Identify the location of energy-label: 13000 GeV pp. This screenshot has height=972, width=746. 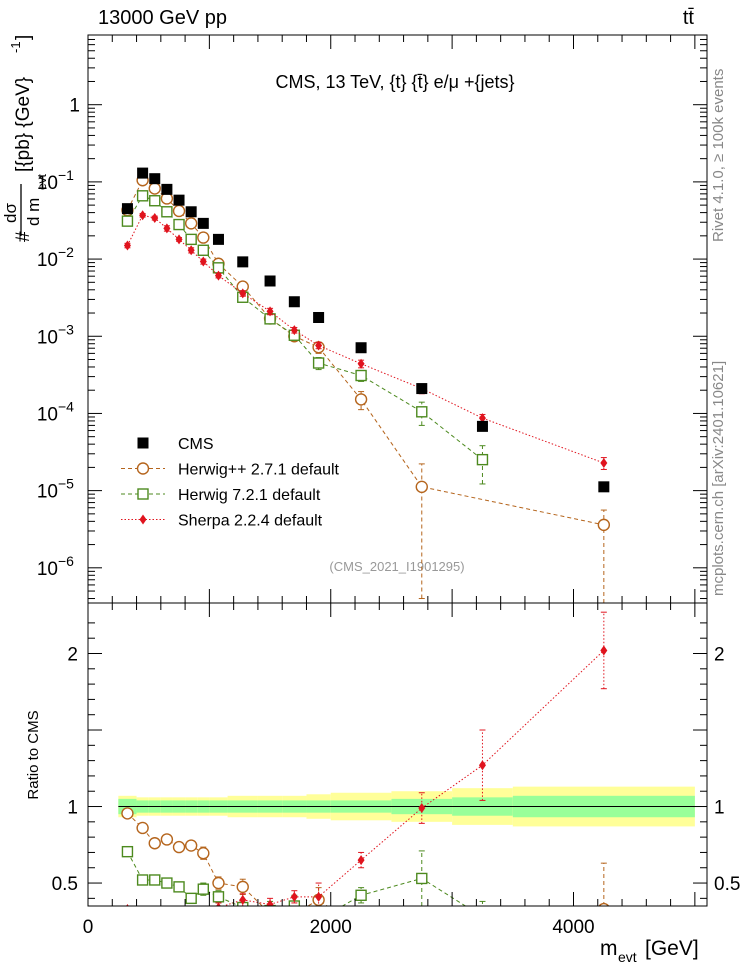
(162, 18).